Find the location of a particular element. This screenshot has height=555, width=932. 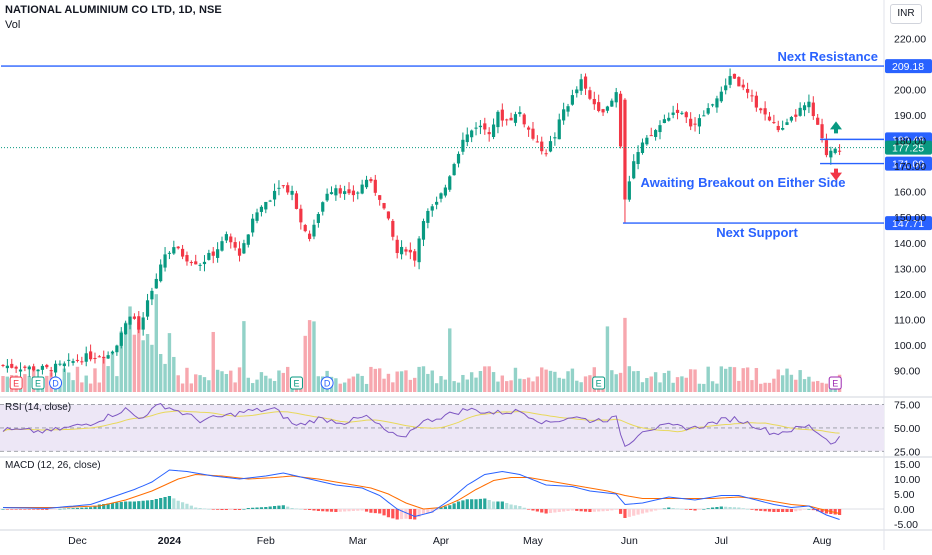

level-price-label: 171.00 is located at coordinates (908, 165).